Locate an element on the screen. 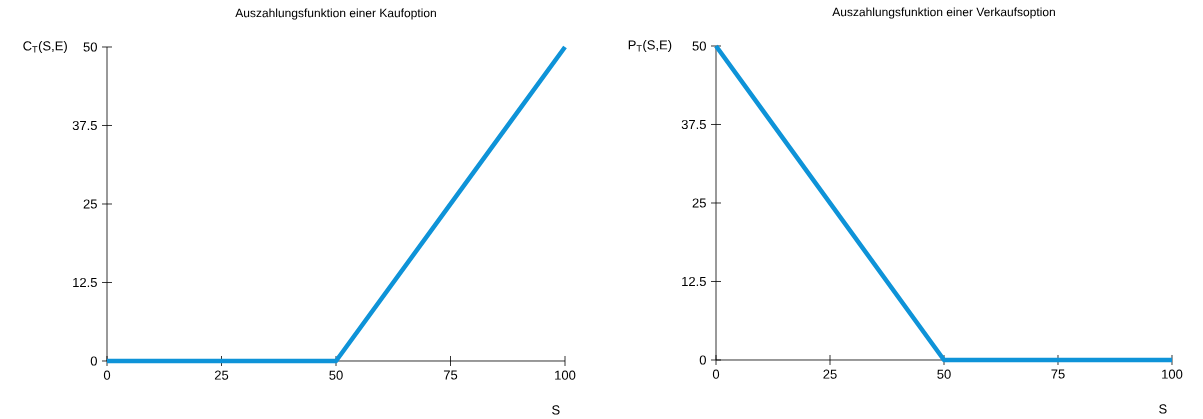 The width and height of the screenshot is (1203, 419). y-axis-title: C$_{T}$(S,E) is located at coordinates (45, 47).